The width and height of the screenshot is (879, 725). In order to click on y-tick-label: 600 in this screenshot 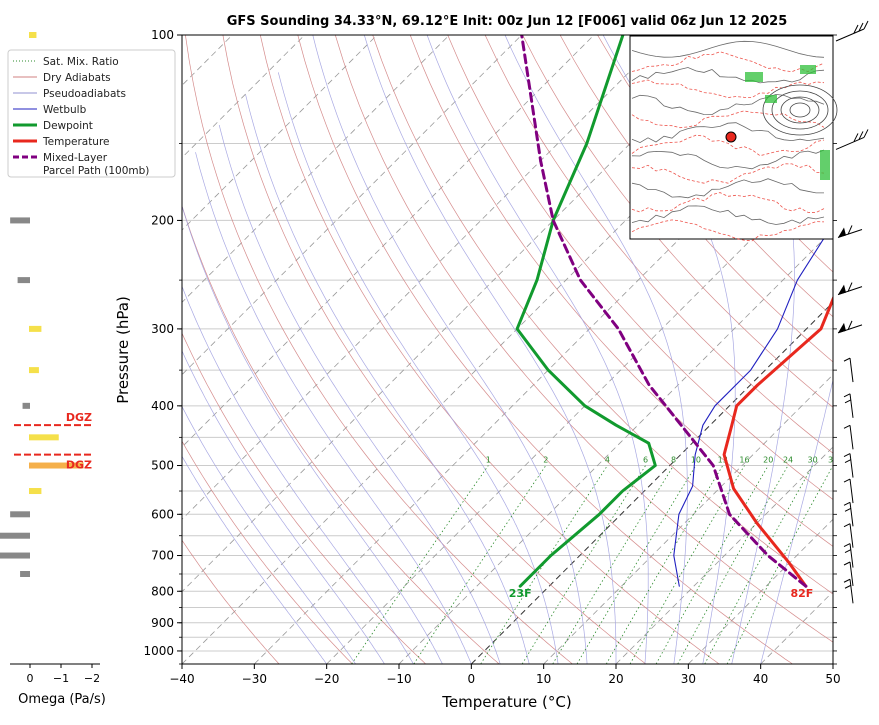, I will do `click(162, 514)`.